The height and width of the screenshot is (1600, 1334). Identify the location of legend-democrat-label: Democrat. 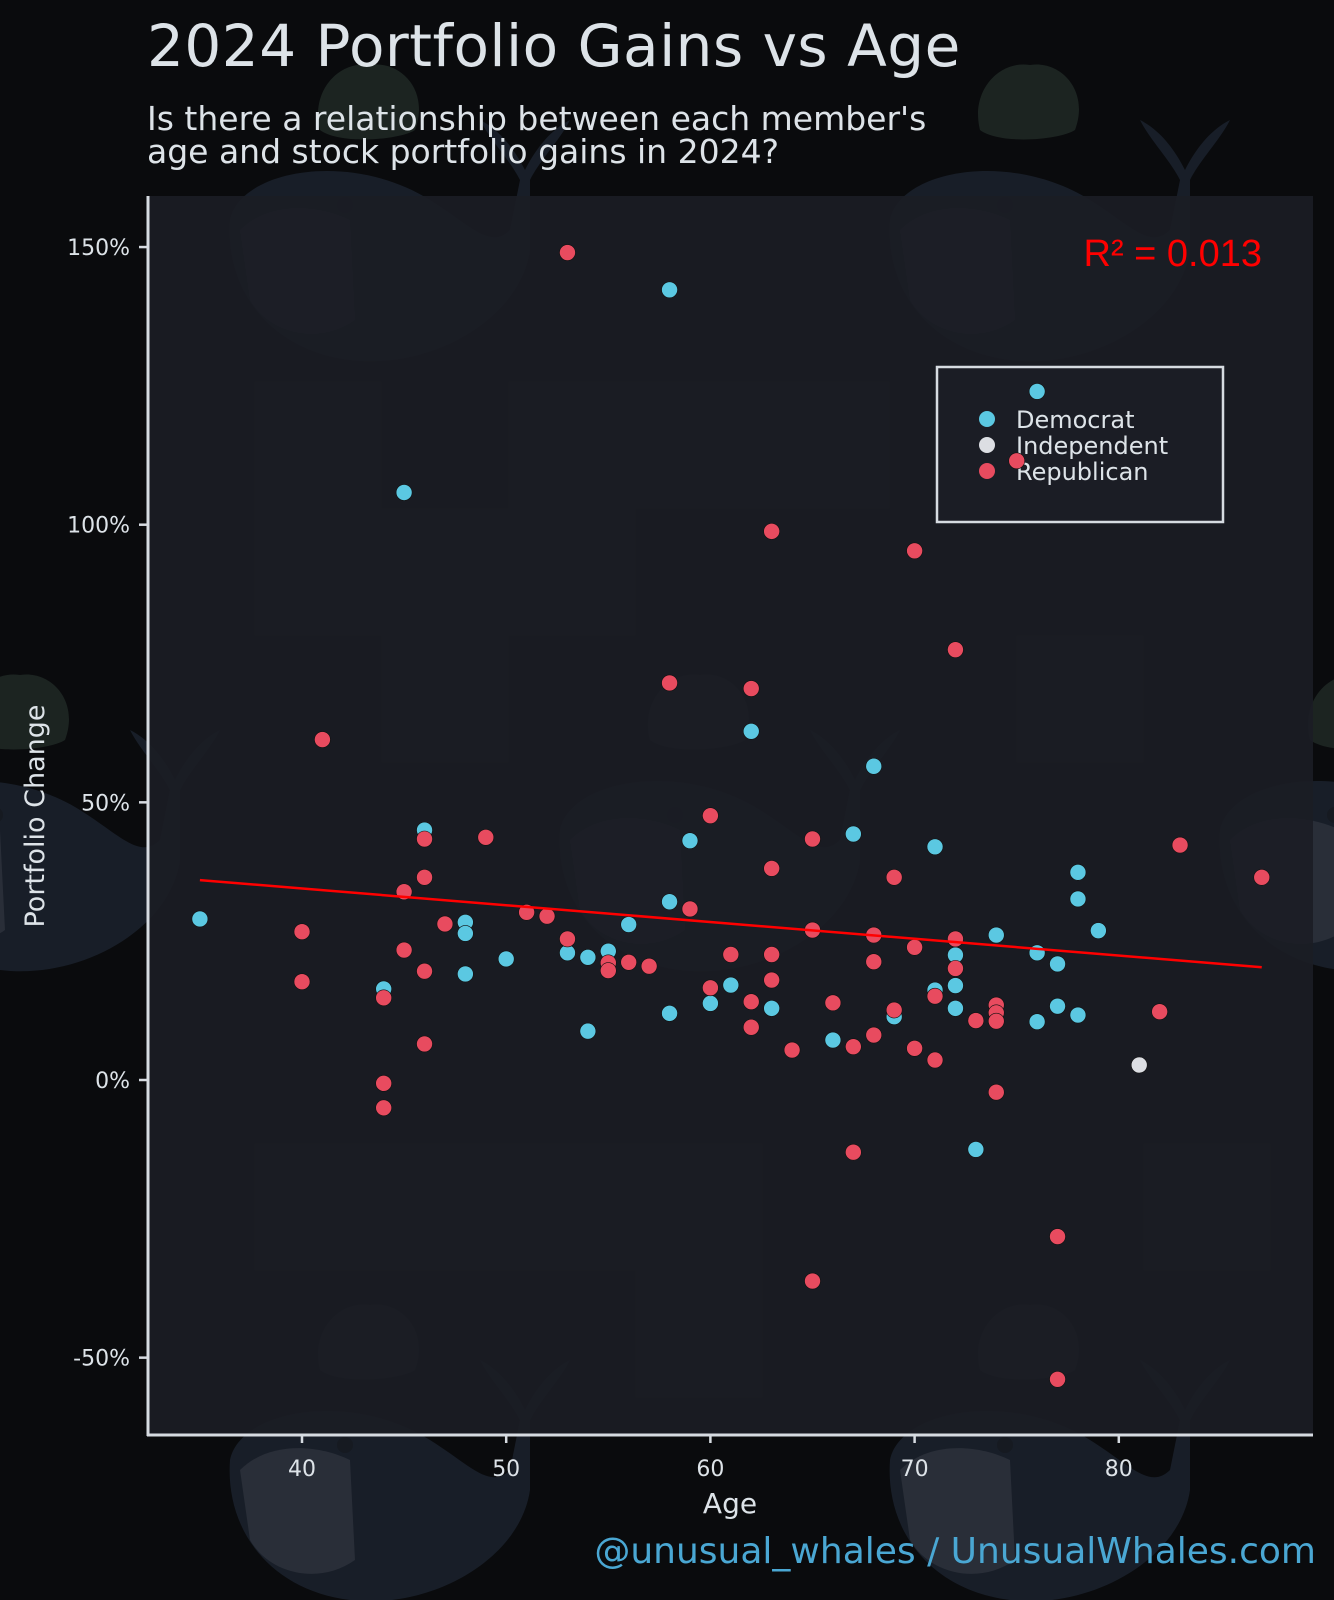
(1075, 420).